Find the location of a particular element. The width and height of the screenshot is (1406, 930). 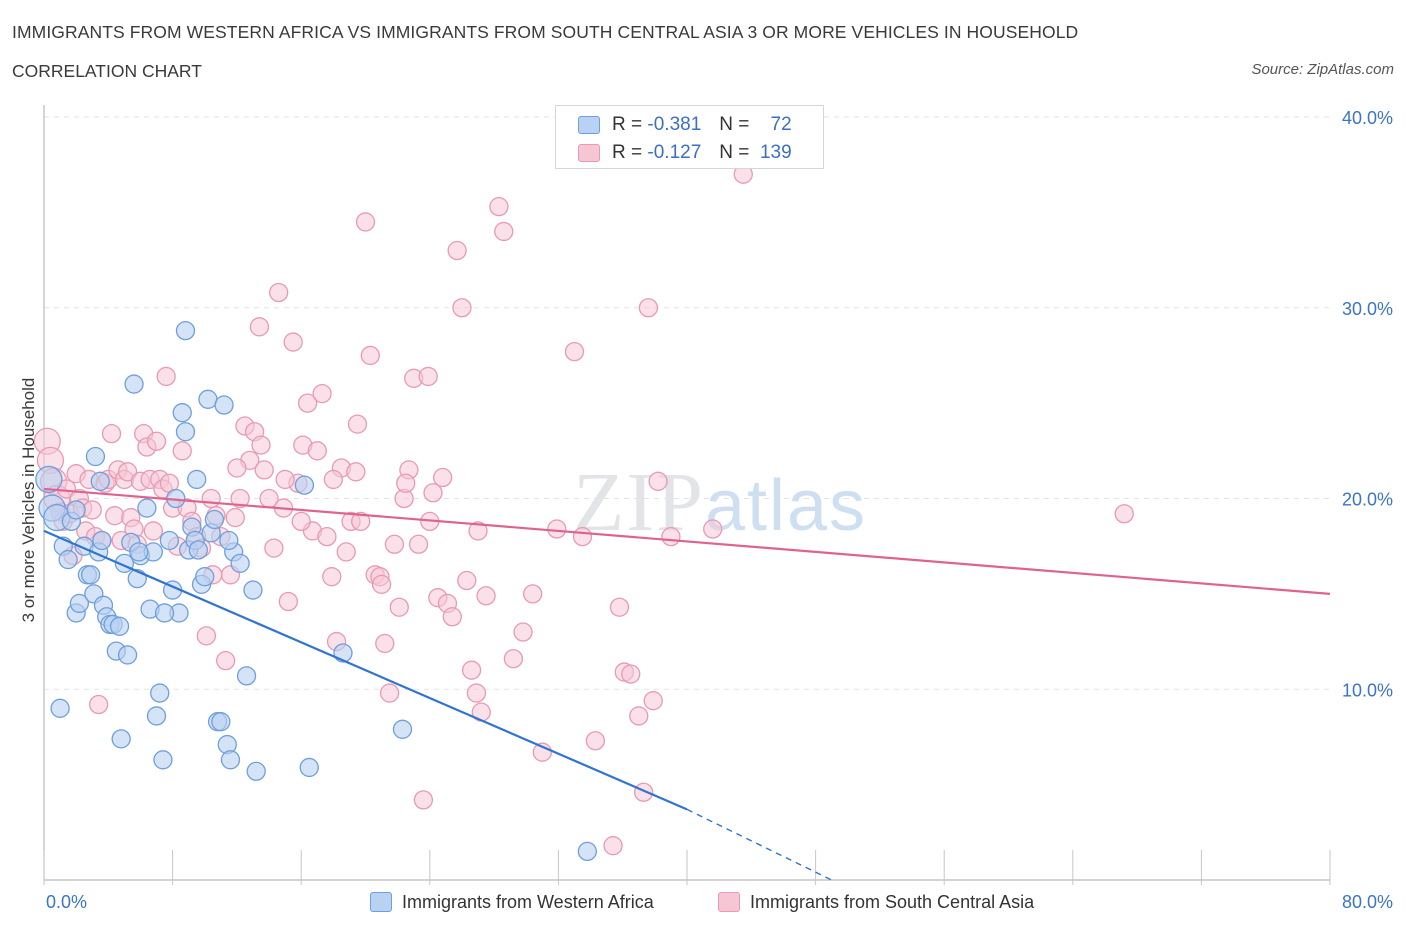

blue-trend-line is located at coordinates (365, 670).